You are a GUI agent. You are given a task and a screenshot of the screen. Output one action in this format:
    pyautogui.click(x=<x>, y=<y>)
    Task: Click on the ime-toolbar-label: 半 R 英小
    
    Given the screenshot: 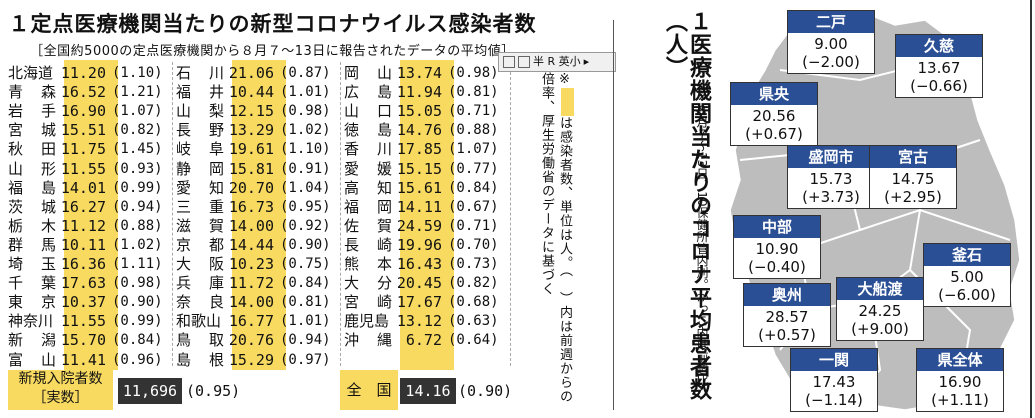 What is the action you would take?
    pyautogui.click(x=557, y=61)
    